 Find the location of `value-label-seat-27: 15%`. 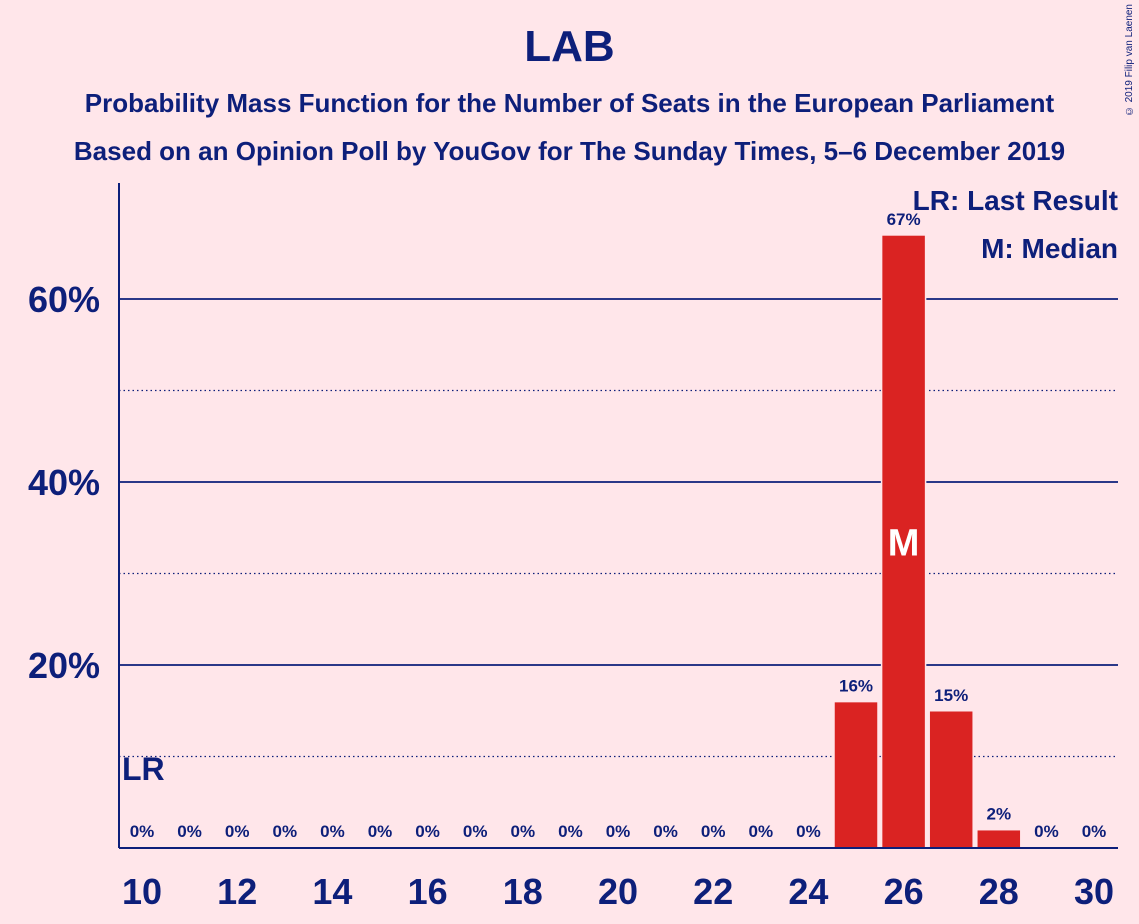

value-label-seat-27: 15% is located at coordinates (951, 695).